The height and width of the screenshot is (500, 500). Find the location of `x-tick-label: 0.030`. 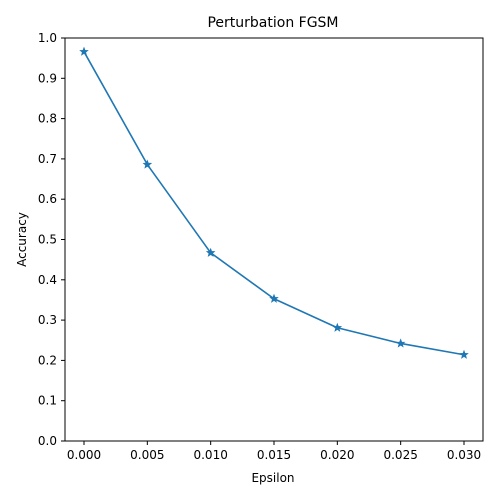

x-tick-label: 0.030 is located at coordinates (464, 455).